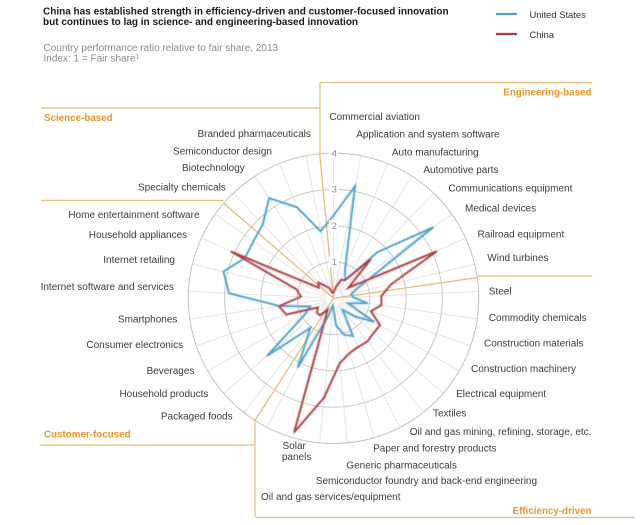 The image size is (640, 525). What do you see at coordinates (374, 117) in the screenshot?
I see `svg-text: Commercial aviation` at bounding box center [374, 117].